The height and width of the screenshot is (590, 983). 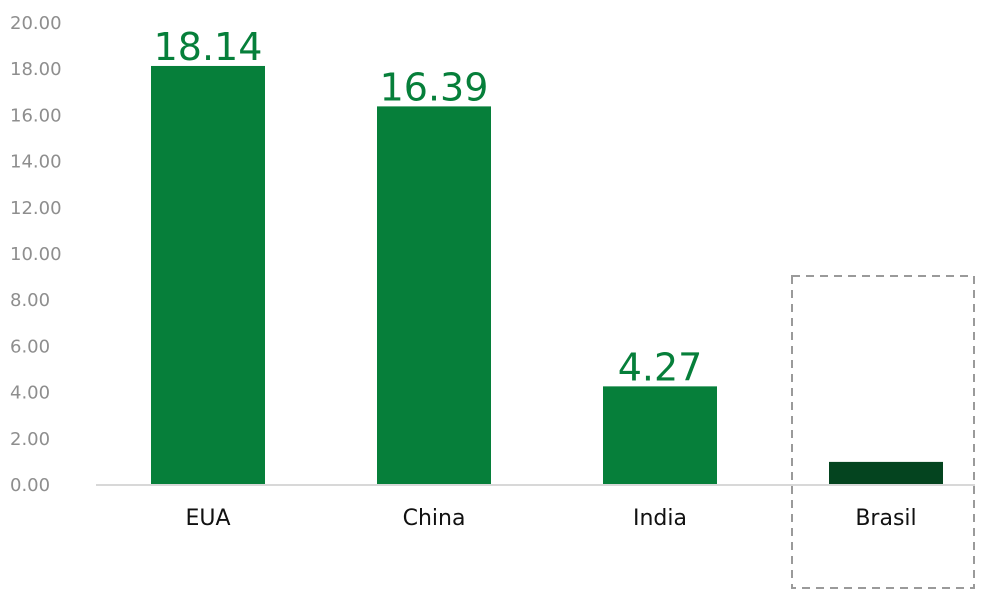 I want to click on data-label-india: 4.27, so click(x=660, y=367).